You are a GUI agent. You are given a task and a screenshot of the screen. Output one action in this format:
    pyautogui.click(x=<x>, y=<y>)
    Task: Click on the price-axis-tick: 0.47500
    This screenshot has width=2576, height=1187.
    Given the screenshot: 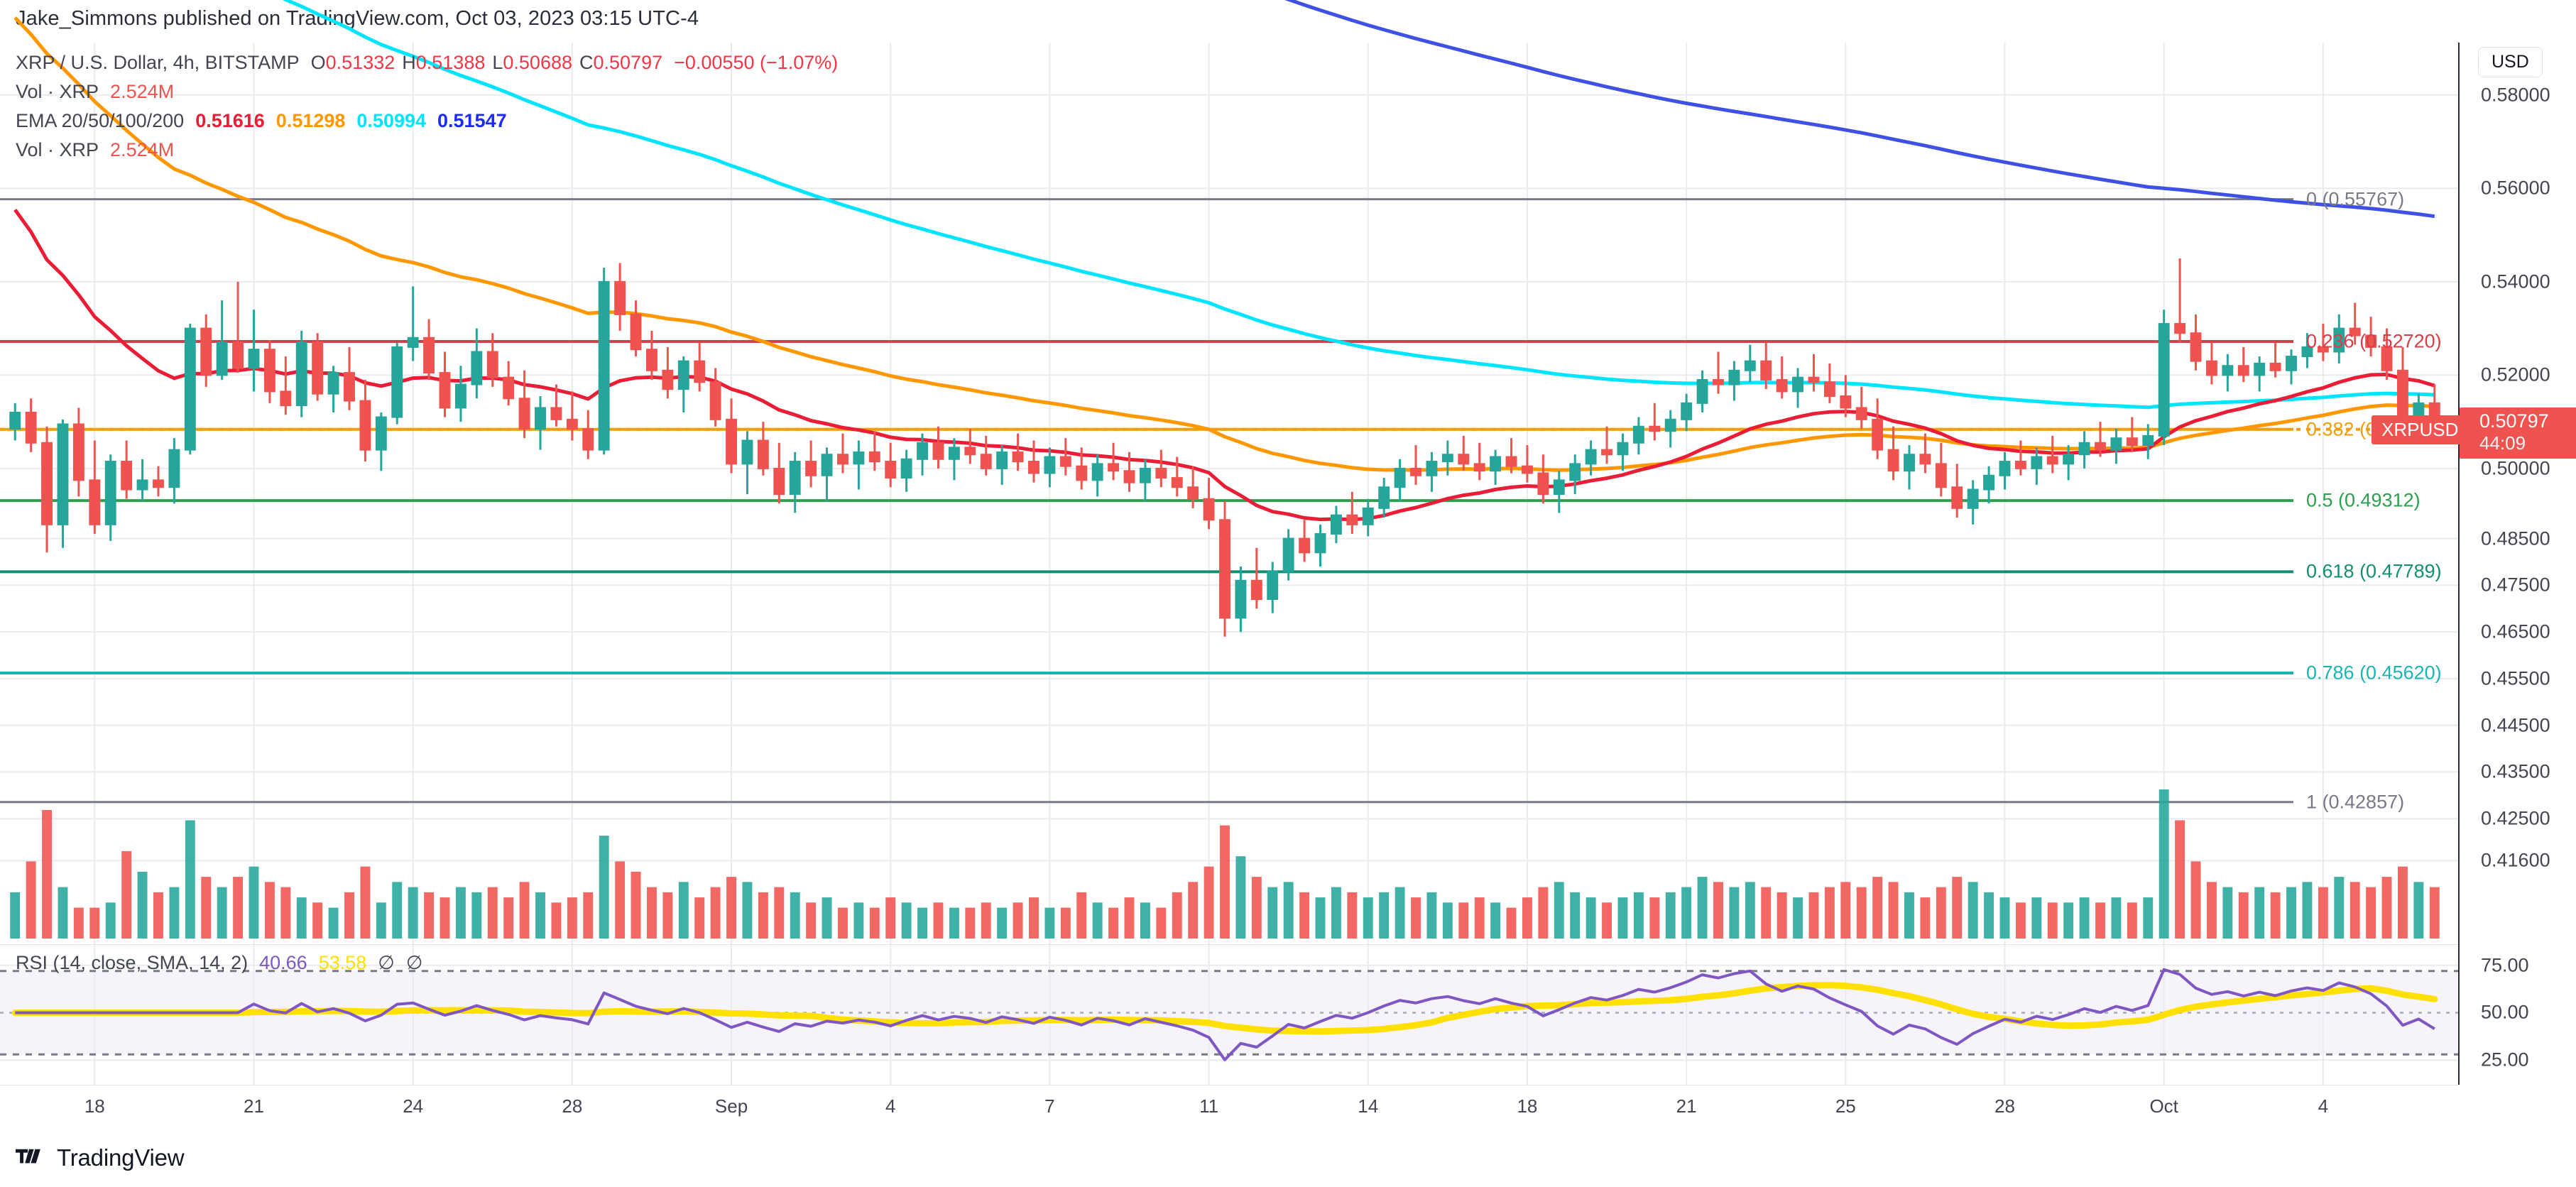 What is the action you would take?
    pyautogui.click(x=2515, y=585)
    